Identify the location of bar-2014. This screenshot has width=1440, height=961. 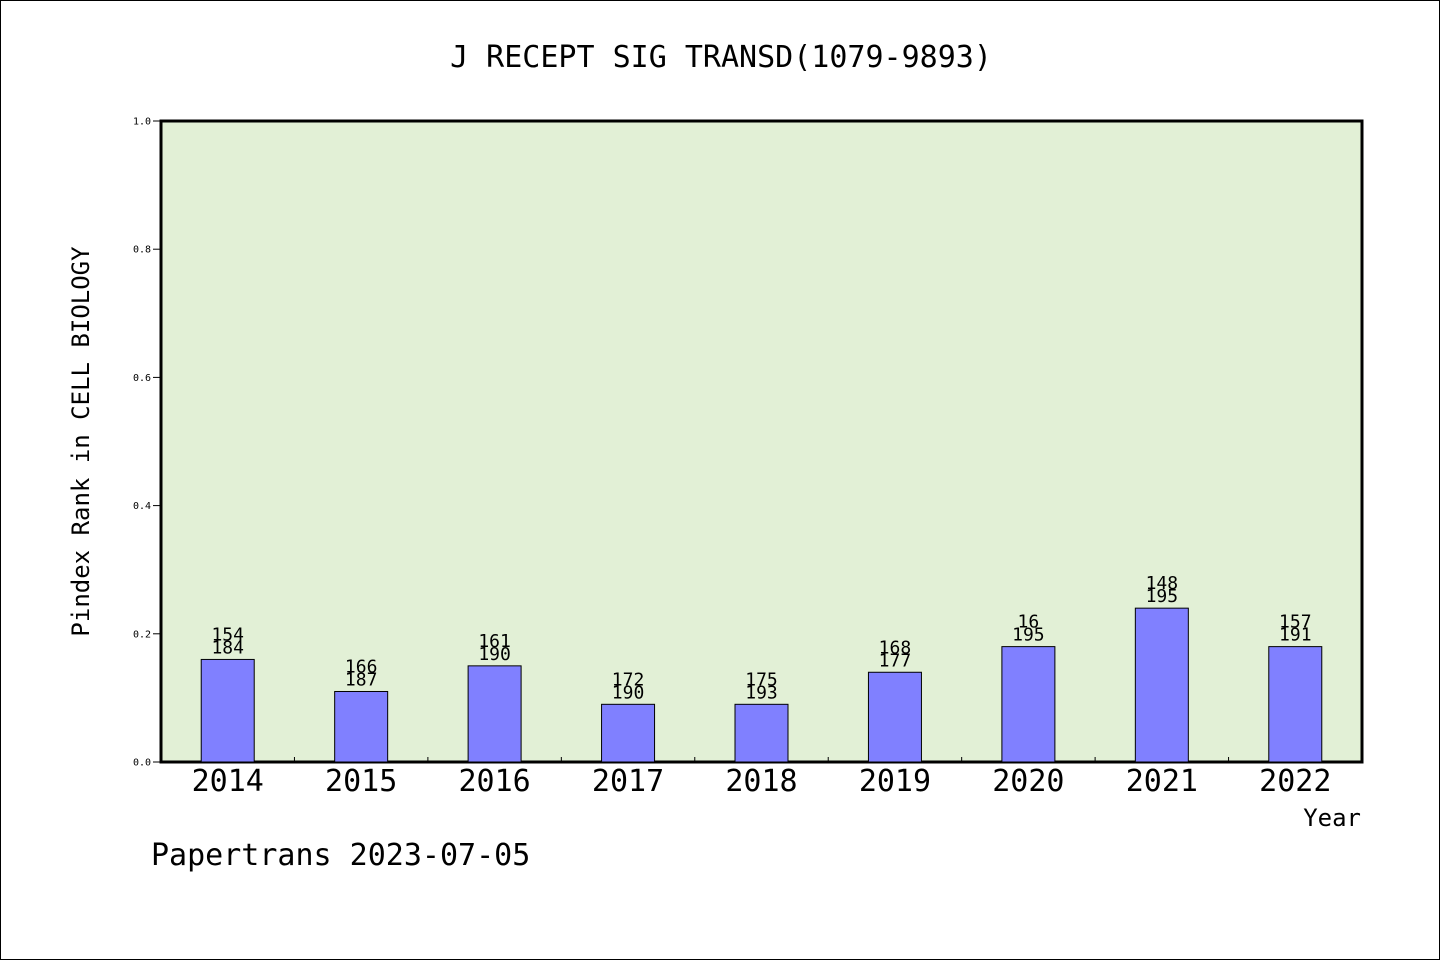
(227, 710).